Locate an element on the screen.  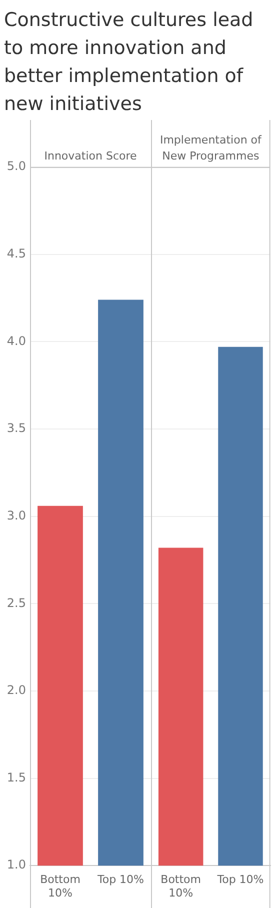
y-tick-label: 2.0 is located at coordinates (16, 690).